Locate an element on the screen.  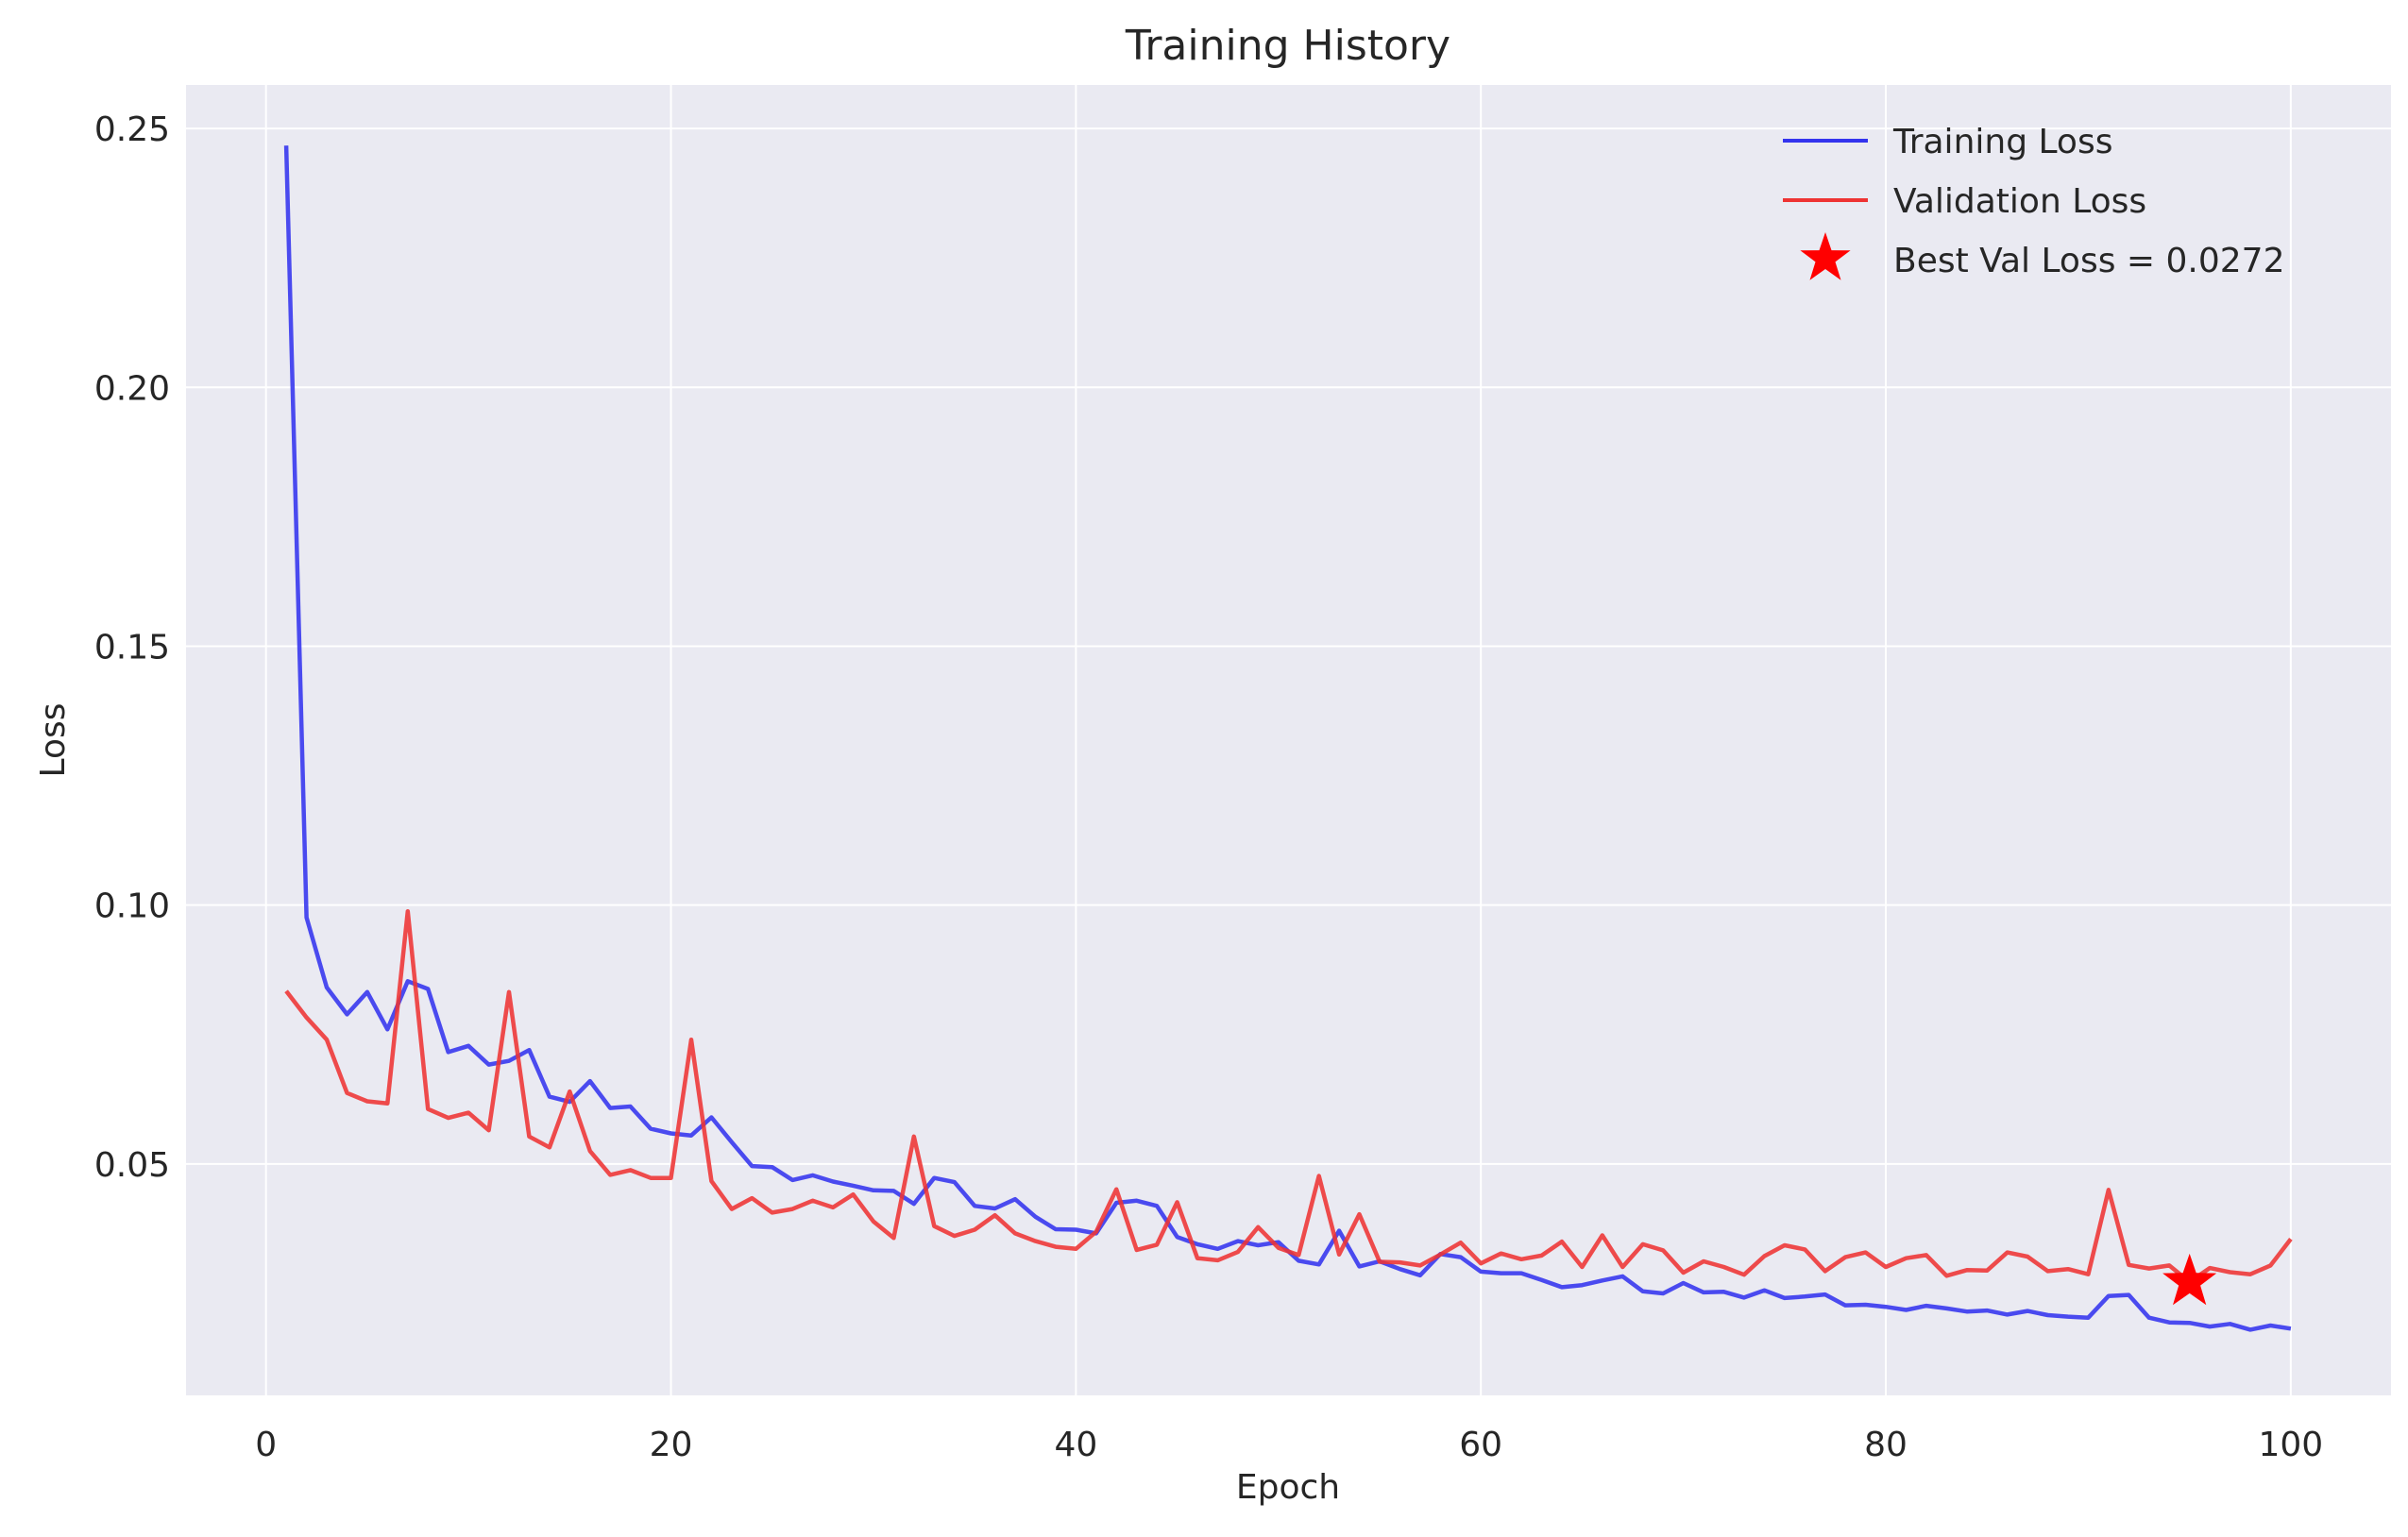
legend-label-validation: Validation Loss is located at coordinates (2019, 201).